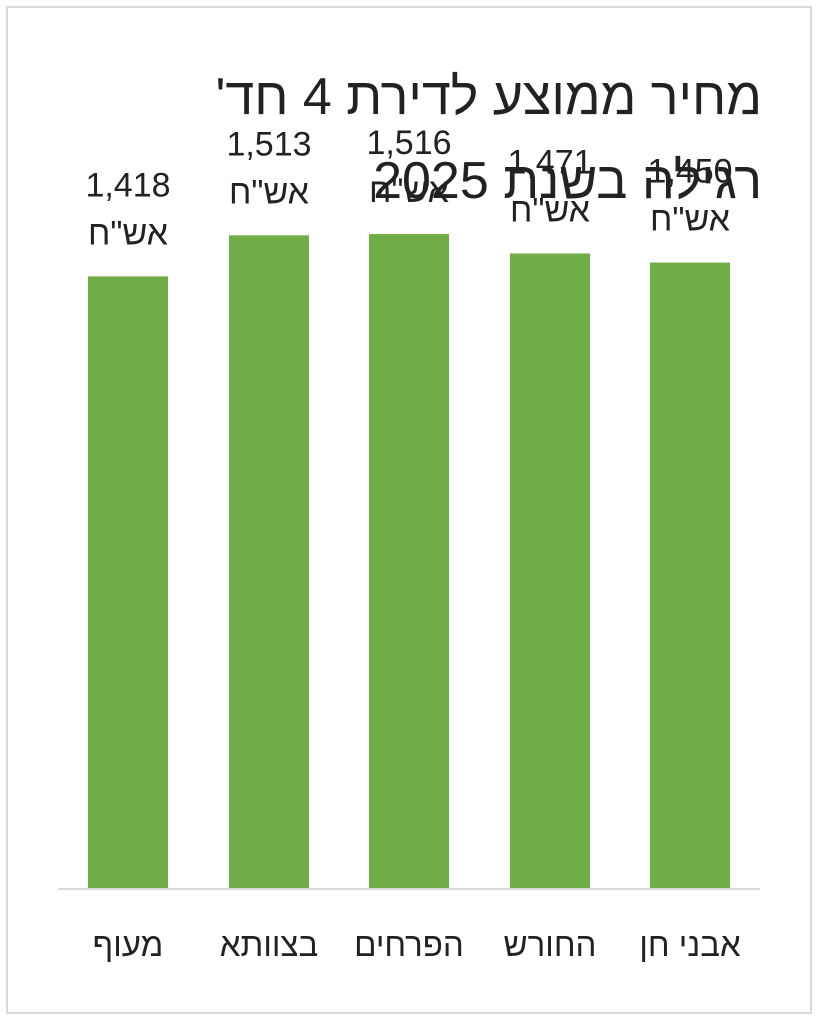  I want to click on value-label-0: 1,418, so click(127, 185).